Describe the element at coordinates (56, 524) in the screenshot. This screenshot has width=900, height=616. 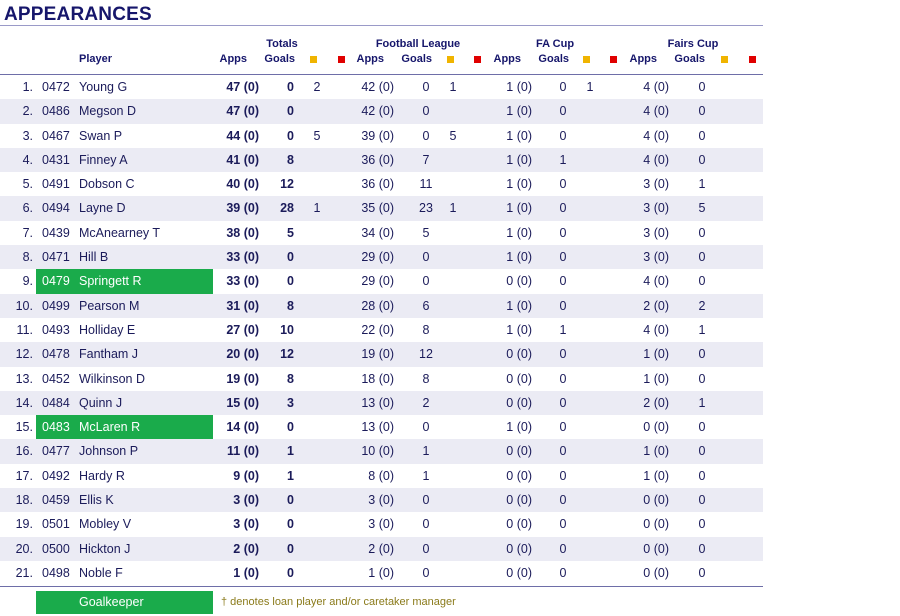
I see `player-number-cell: 0501` at that location.